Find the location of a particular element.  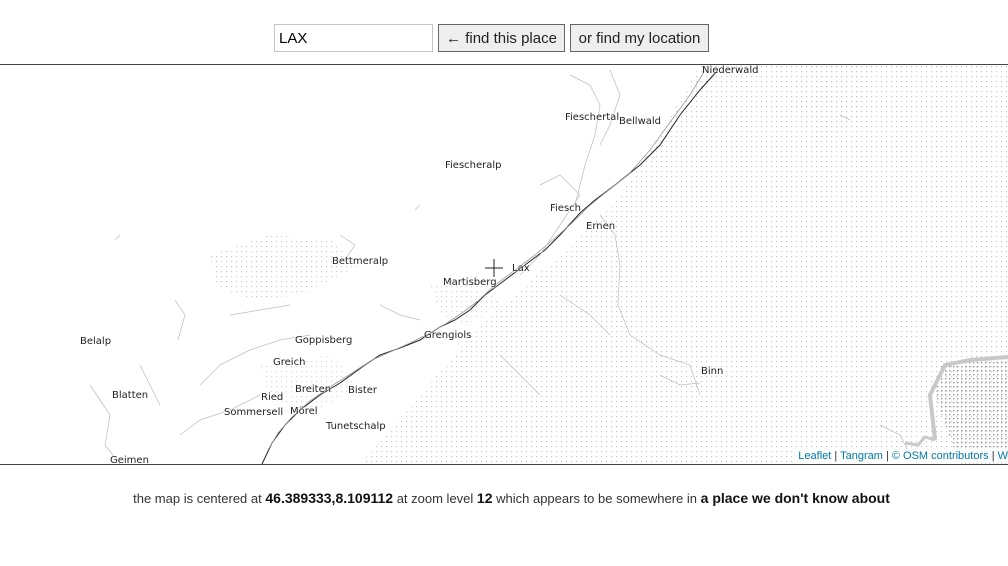

place-label: Fiescheralp is located at coordinates (473, 165).